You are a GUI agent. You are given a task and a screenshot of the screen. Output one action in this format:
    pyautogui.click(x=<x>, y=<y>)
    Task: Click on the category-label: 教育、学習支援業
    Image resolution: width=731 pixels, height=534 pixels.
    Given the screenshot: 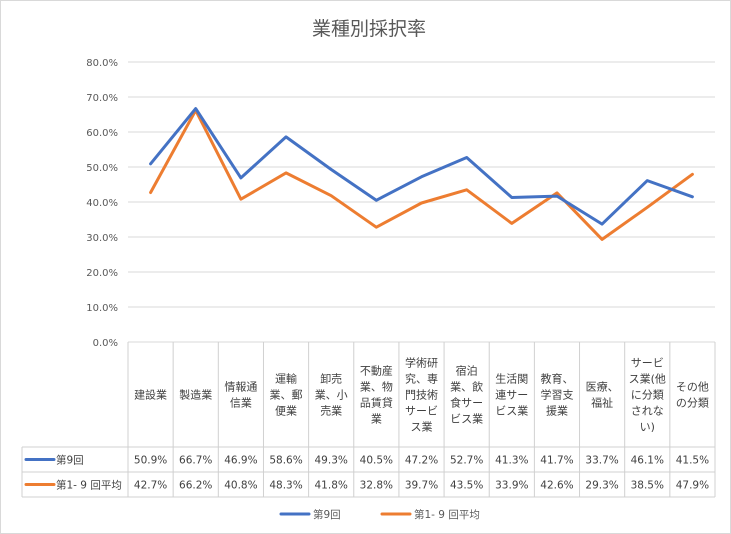 What is the action you would take?
    pyautogui.click(x=556, y=395)
    